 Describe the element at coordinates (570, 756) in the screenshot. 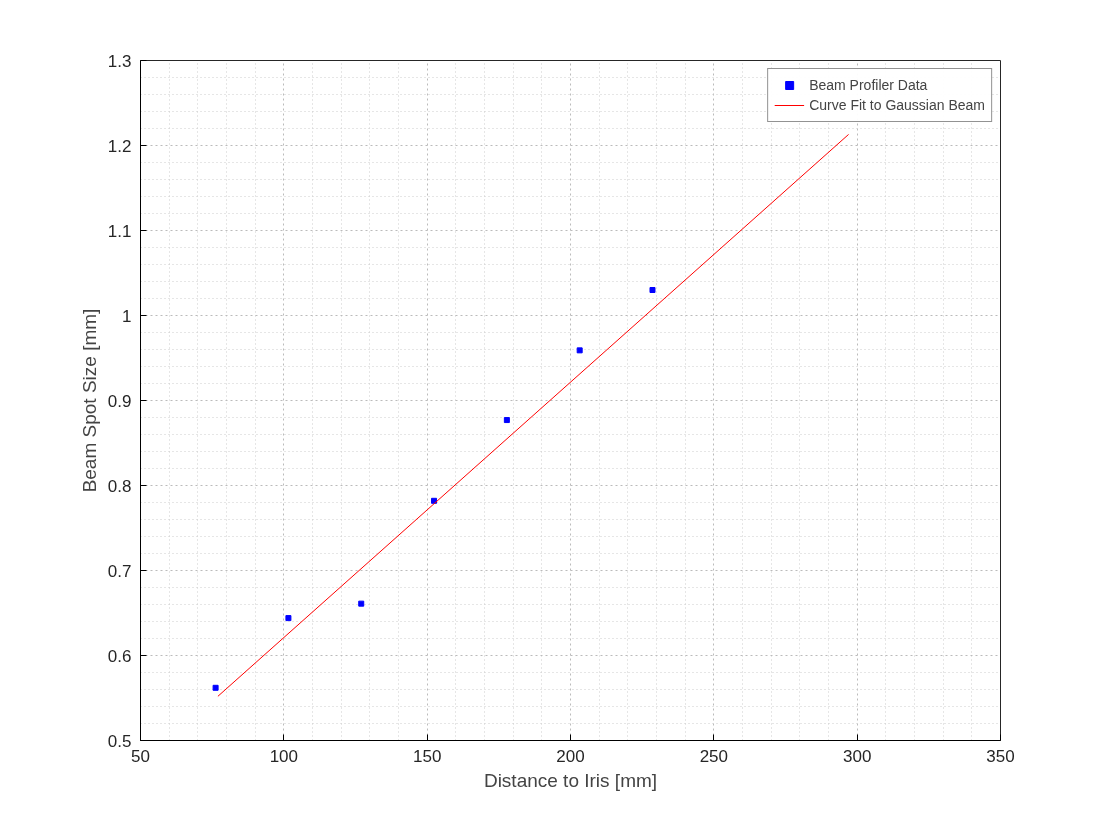

I see `x-tick-label: 200` at that location.